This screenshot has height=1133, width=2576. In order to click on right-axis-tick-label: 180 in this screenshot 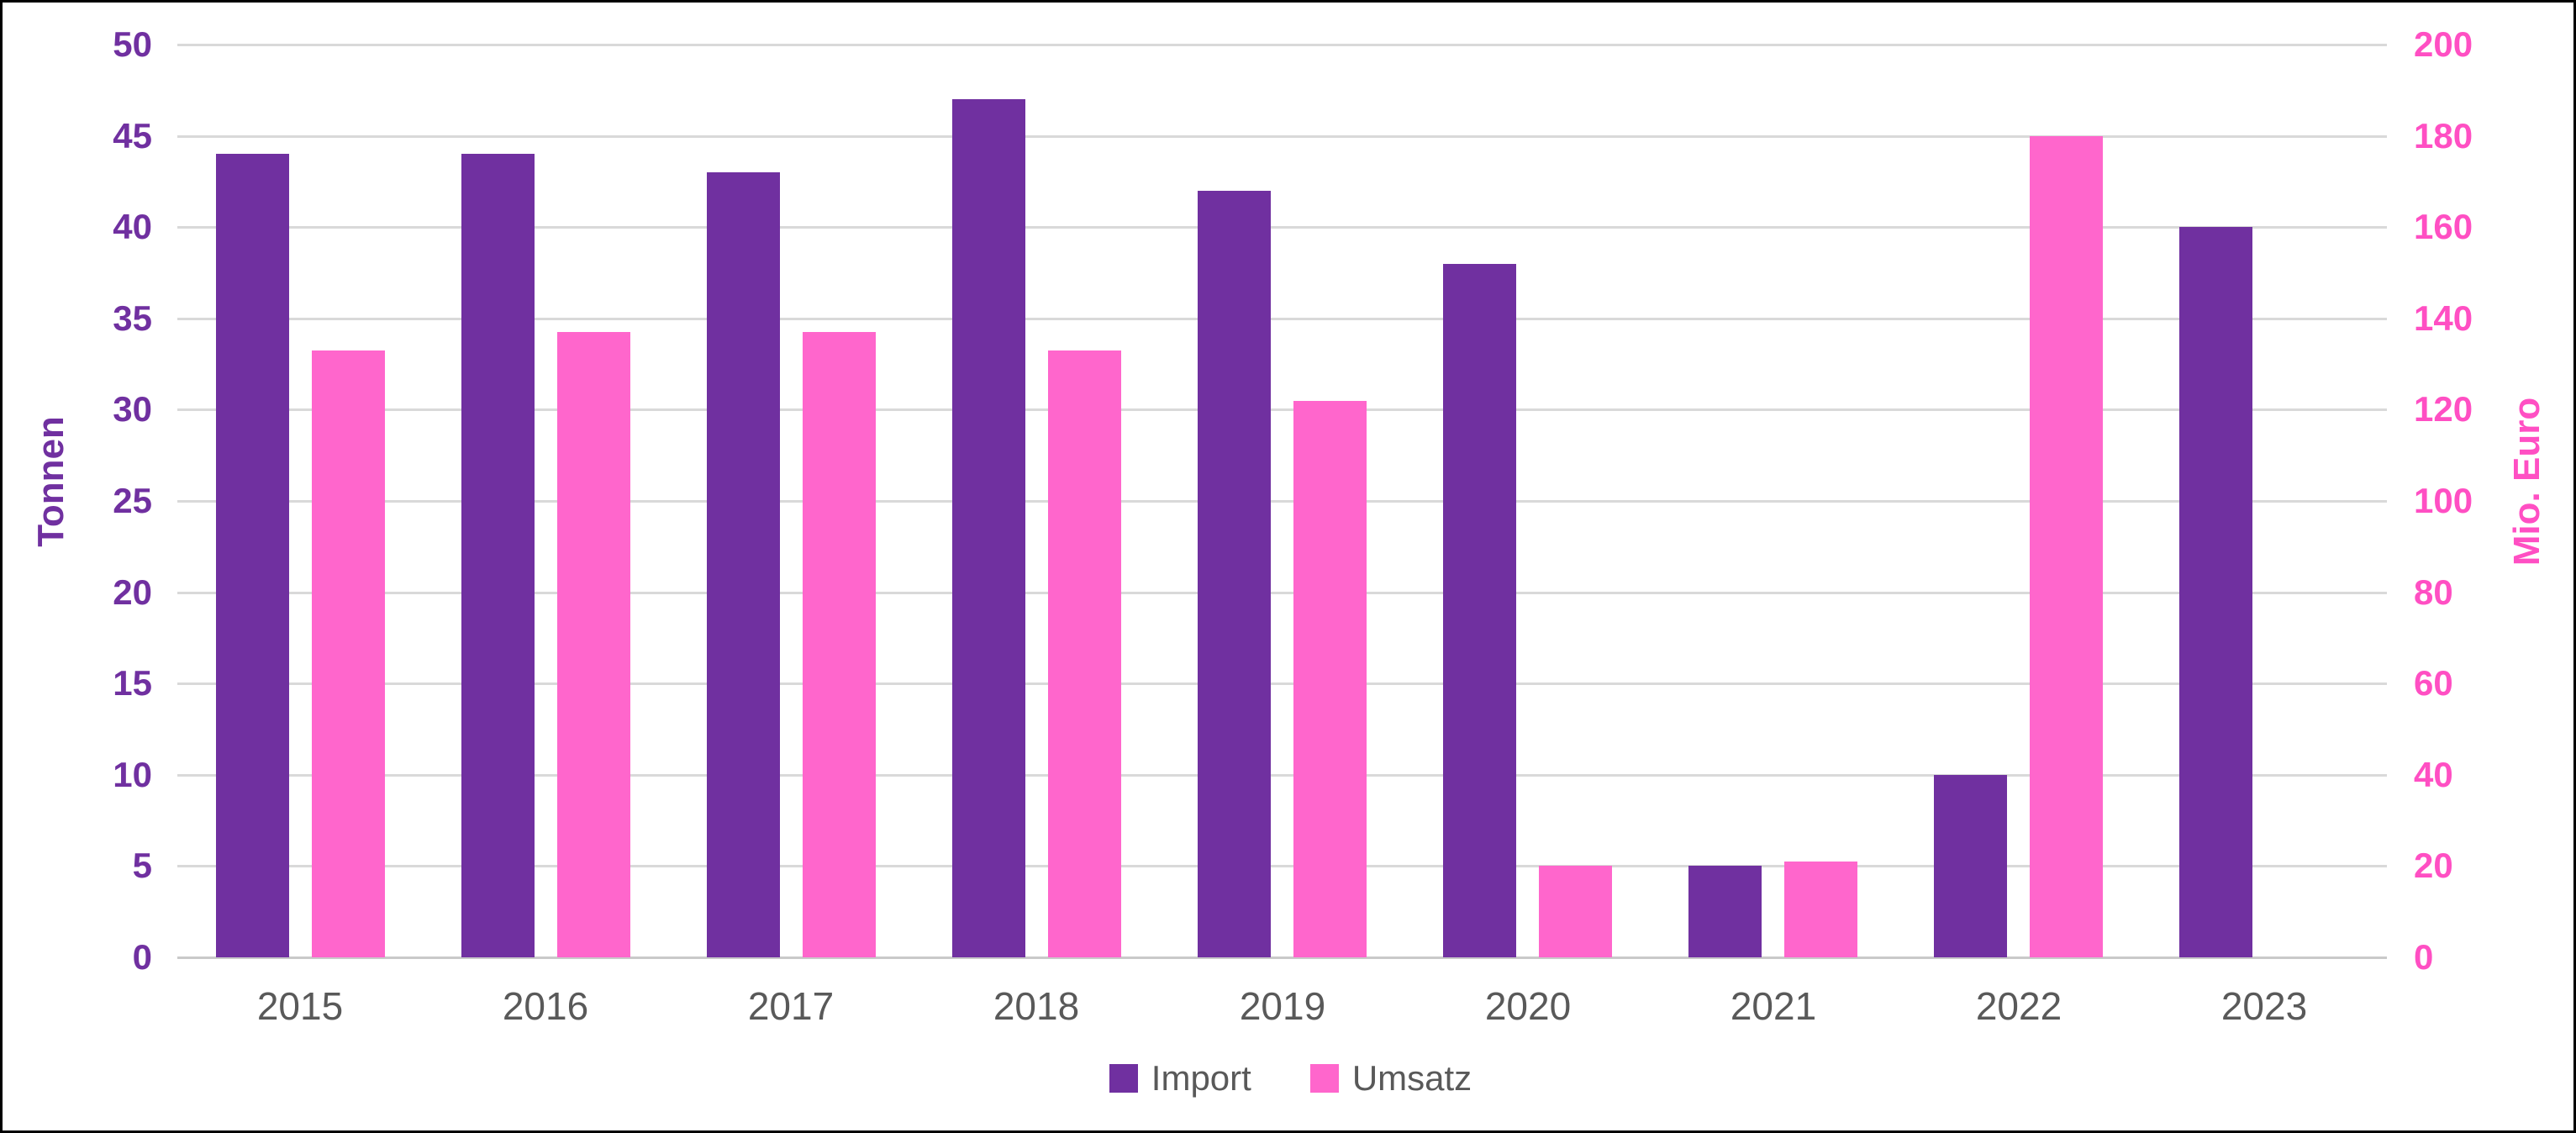, I will do `click(2443, 135)`.